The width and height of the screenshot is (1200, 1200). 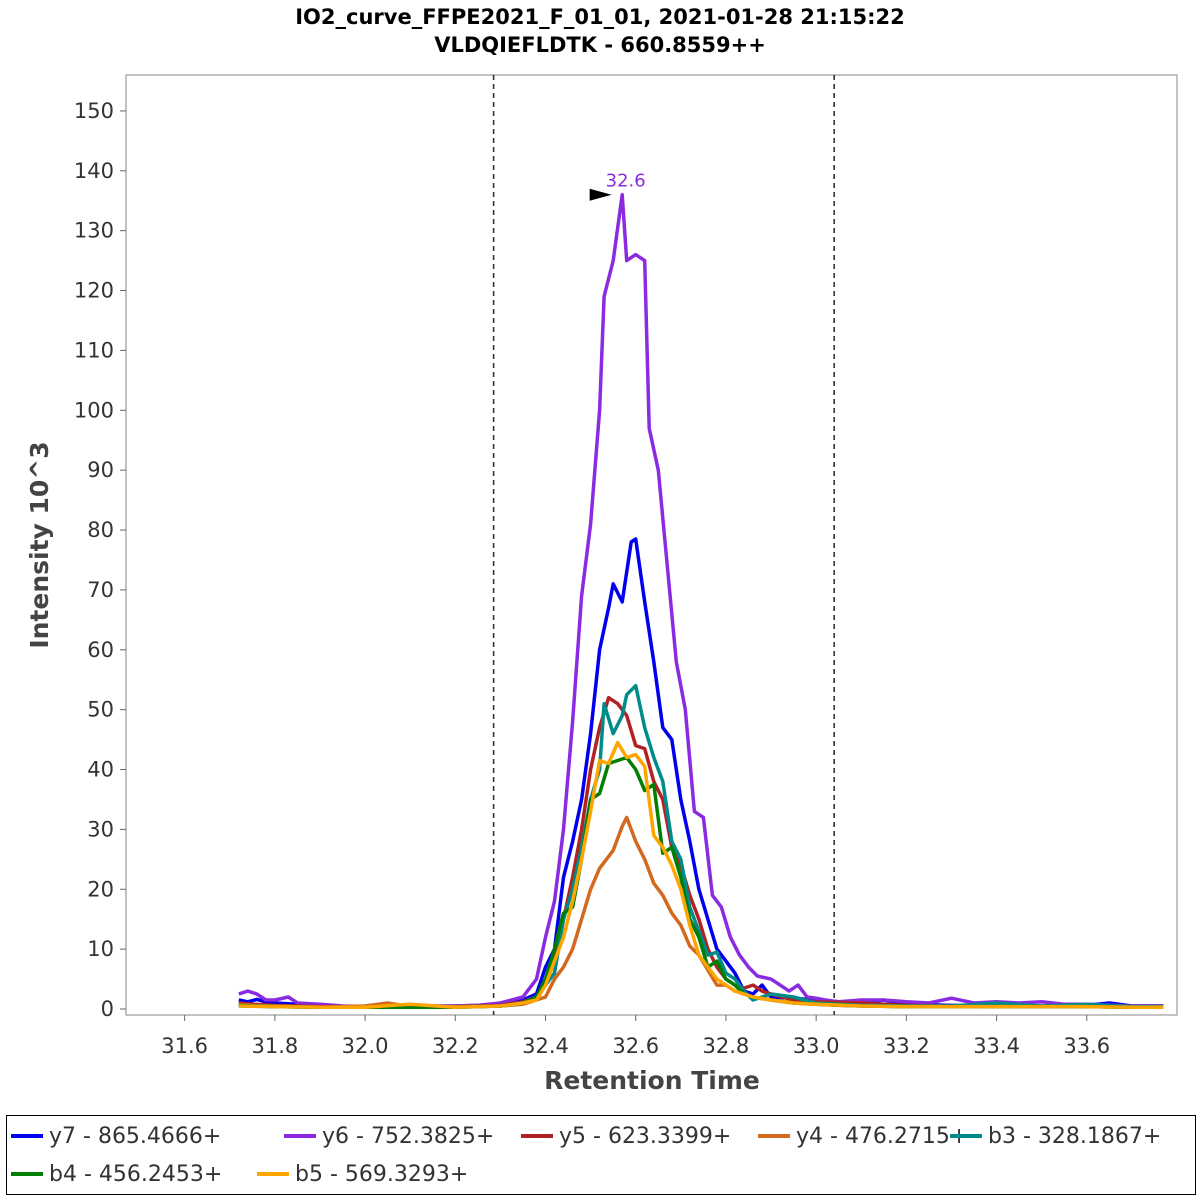 I want to click on y-tick-label: 110, so click(x=94, y=350).